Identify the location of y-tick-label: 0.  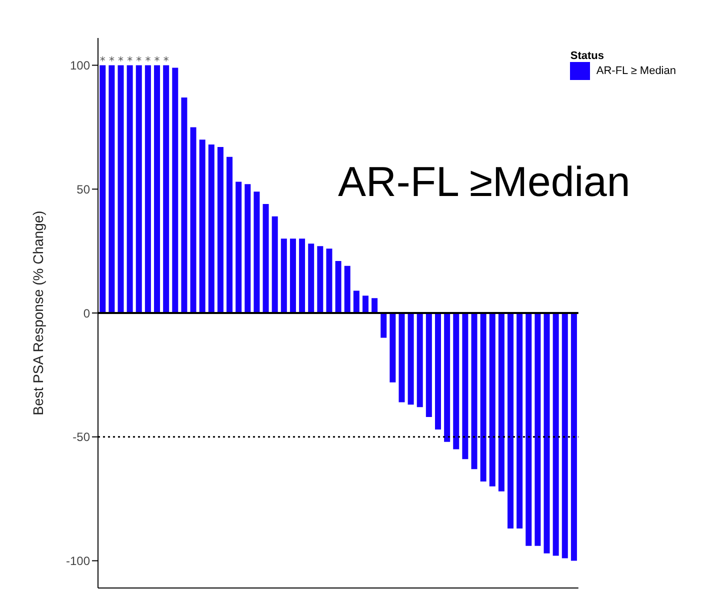
(86, 313).